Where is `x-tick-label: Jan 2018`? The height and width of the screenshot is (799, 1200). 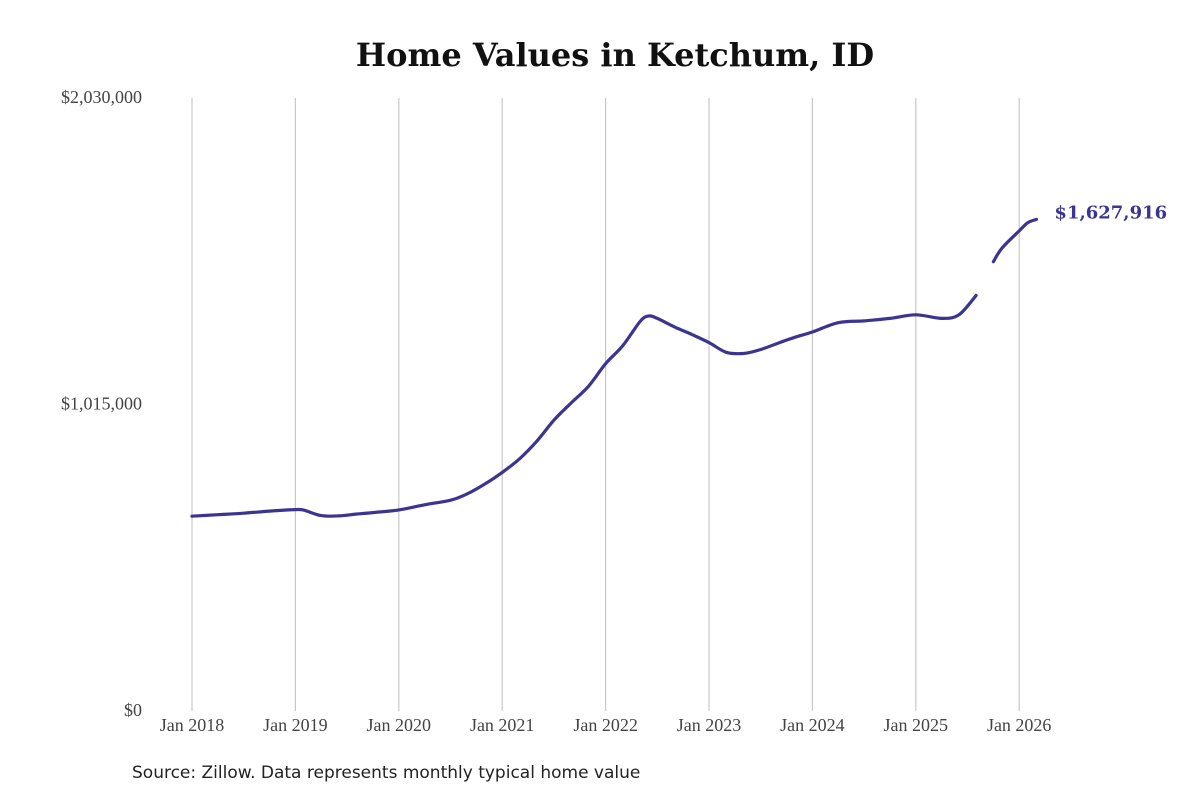
x-tick-label: Jan 2018 is located at coordinates (192, 725).